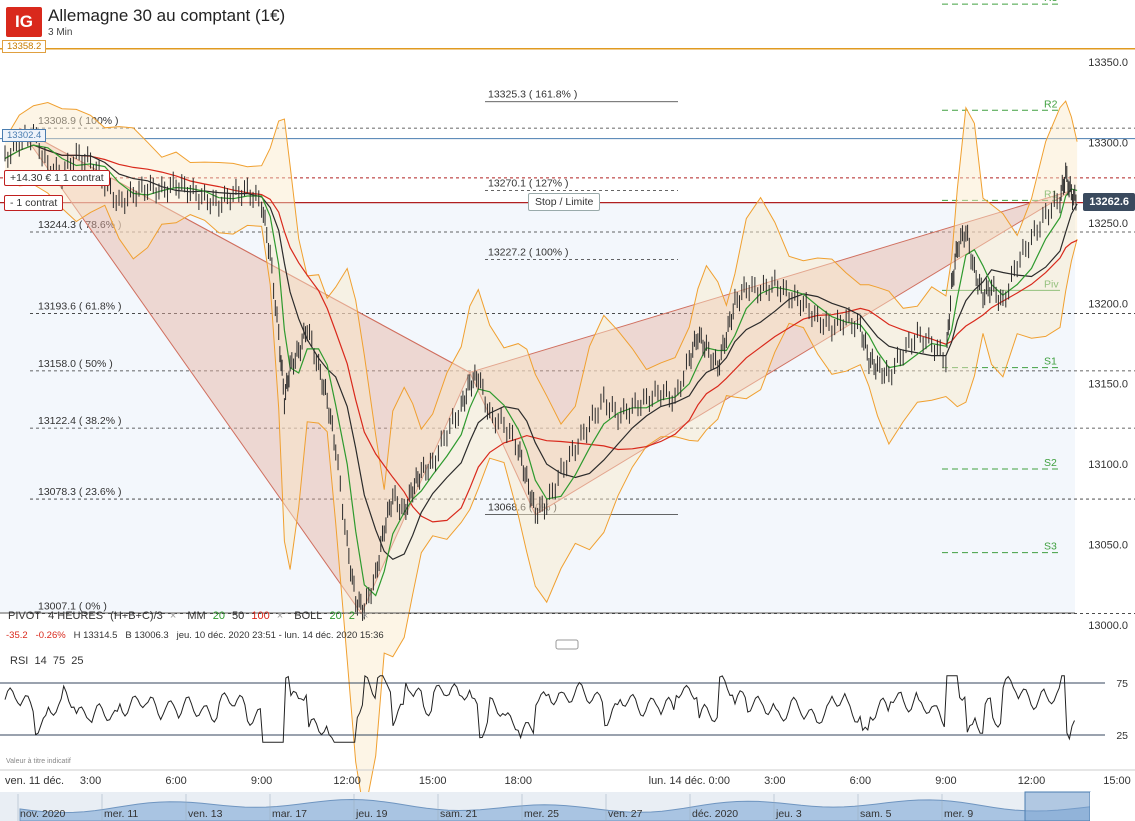 The width and height of the screenshot is (1135, 821). Describe the element at coordinates (567, 644) in the screenshot. I see `pane-resize-handle` at that location.